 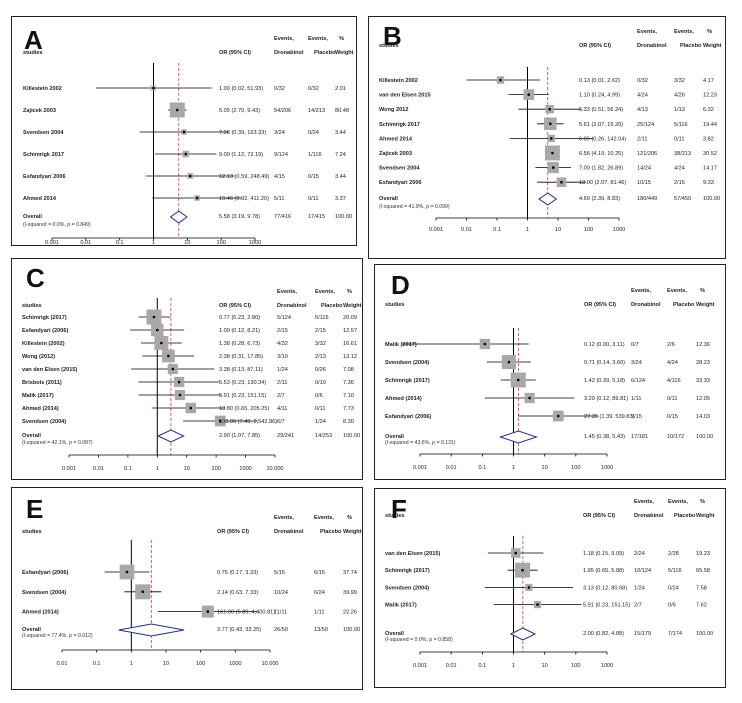 What do you see at coordinates (599, 96) in the screenshot?
I see `or-ci-value: 1.10 (0.24, 4.99)` at bounding box center [599, 96].